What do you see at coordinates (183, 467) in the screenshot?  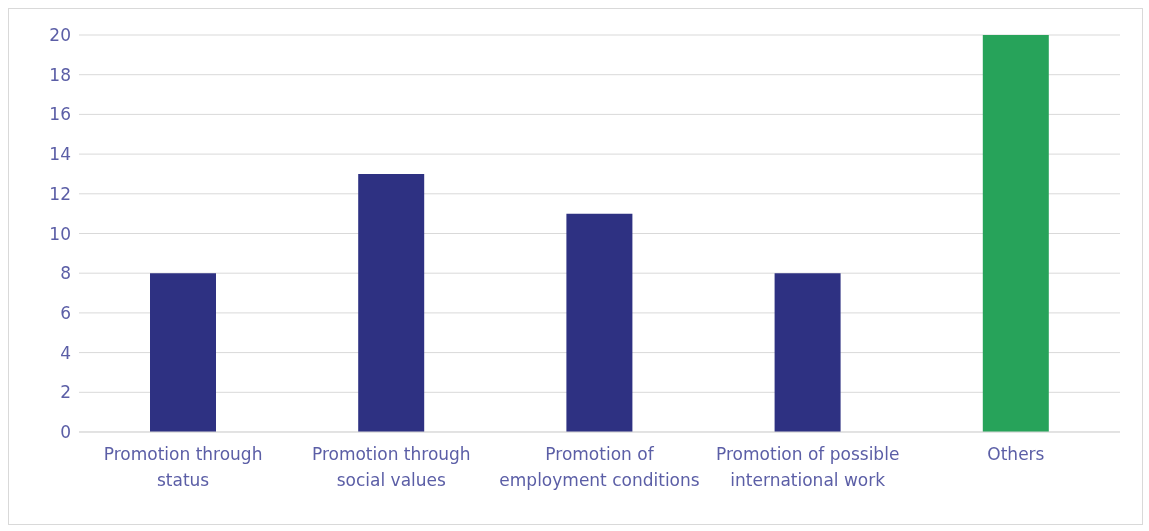 I see `x-tick-label: Promotion through status` at bounding box center [183, 467].